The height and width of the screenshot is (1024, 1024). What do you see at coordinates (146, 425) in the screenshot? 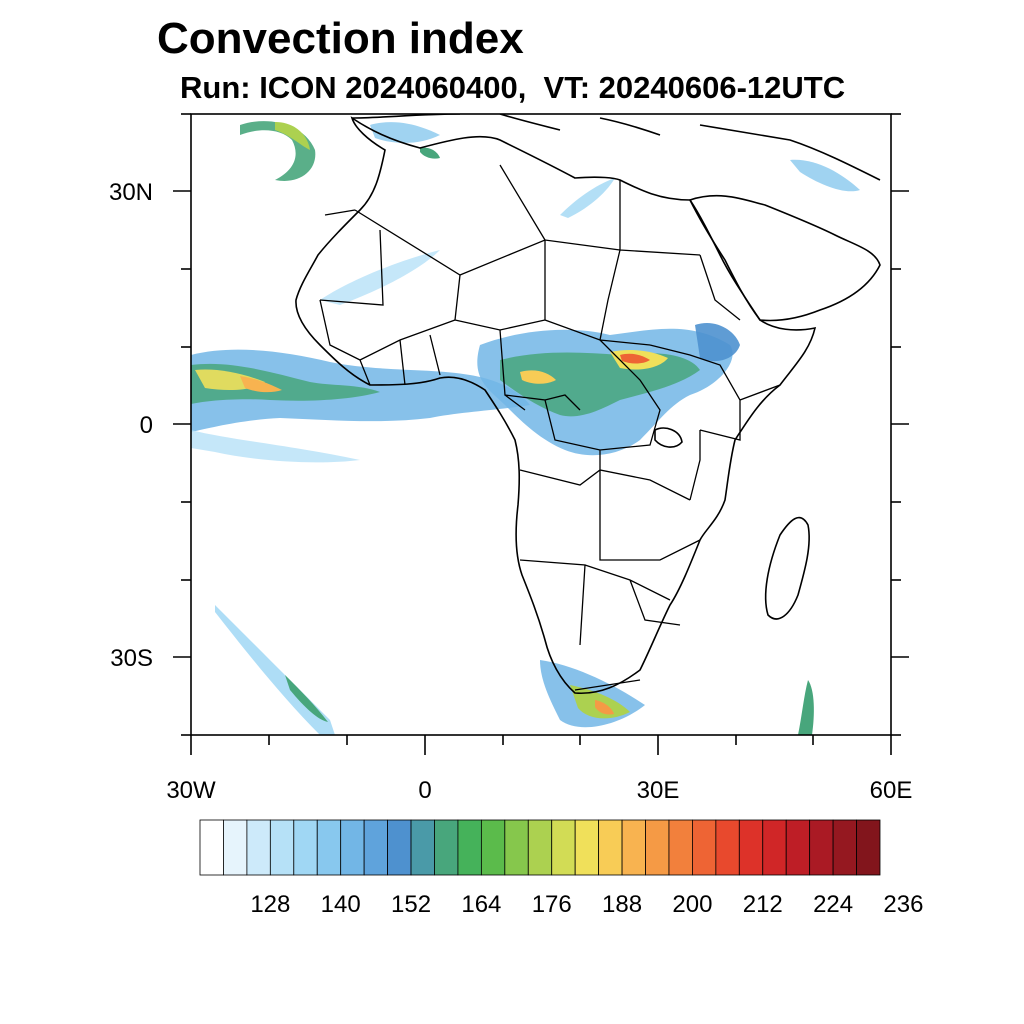
I see `lat-label-0: 0` at bounding box center [146, 425].